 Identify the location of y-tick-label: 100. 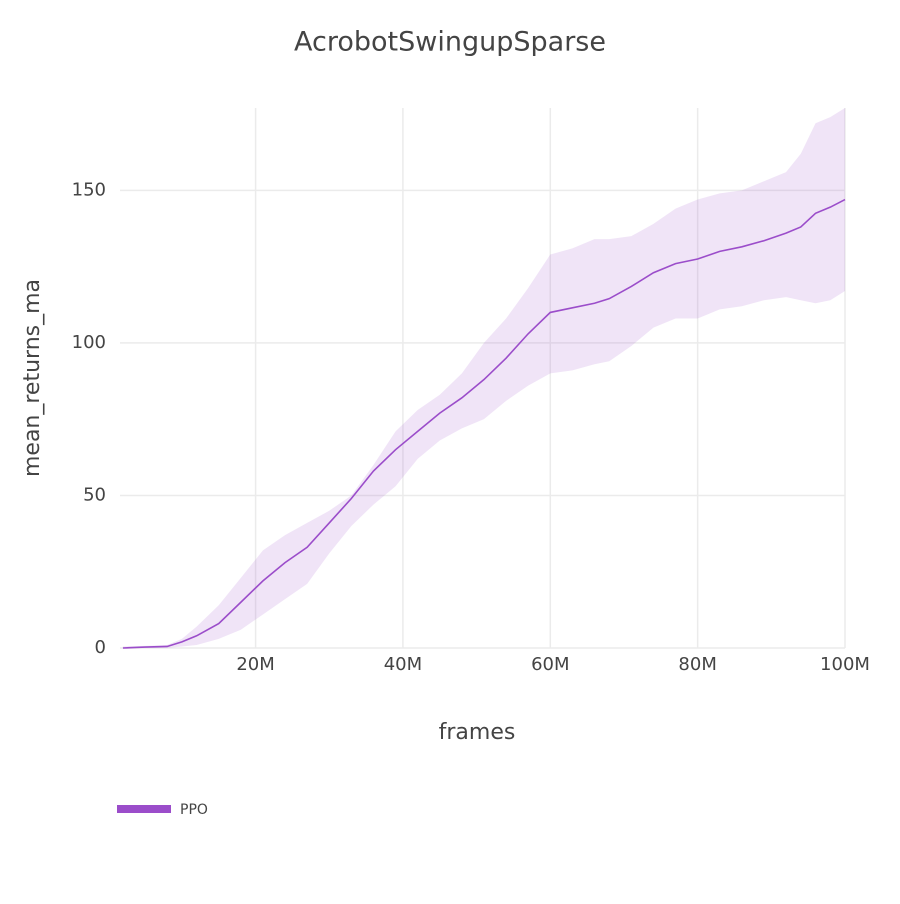
(89, 342).